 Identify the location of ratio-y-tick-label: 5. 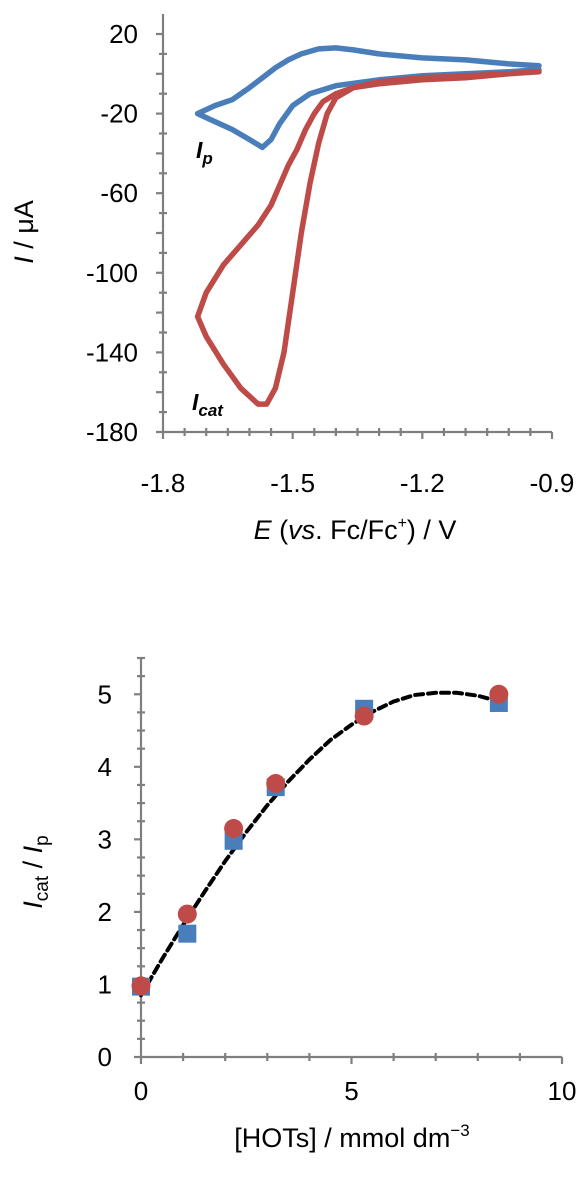
(105, 694).